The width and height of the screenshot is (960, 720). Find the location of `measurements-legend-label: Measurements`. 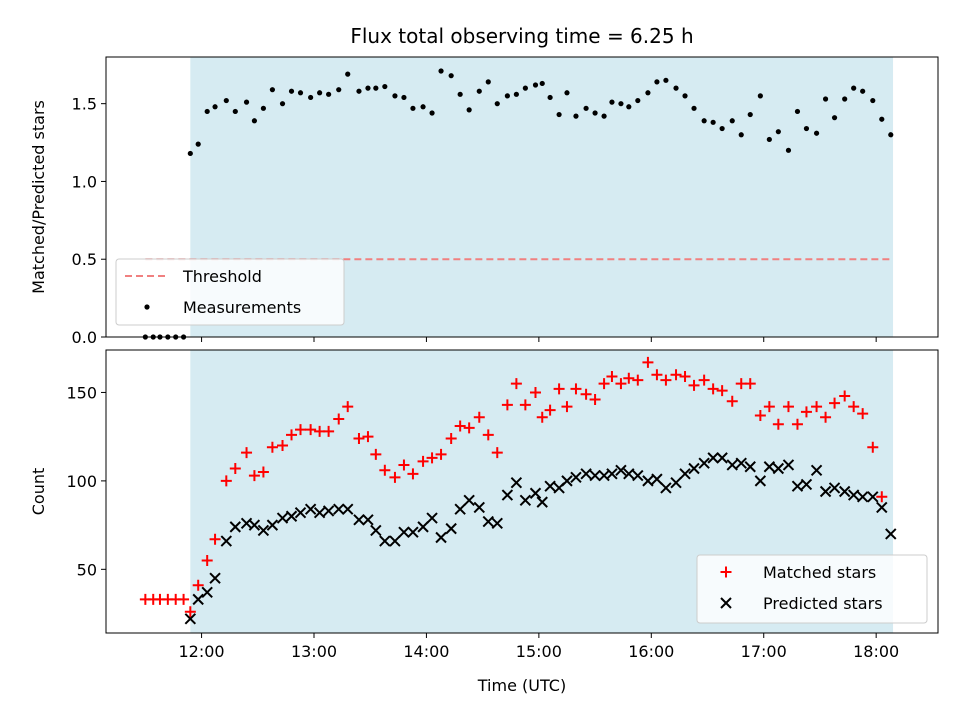

measurements-legend-label: Measurements is located at coordinates (242, 307).